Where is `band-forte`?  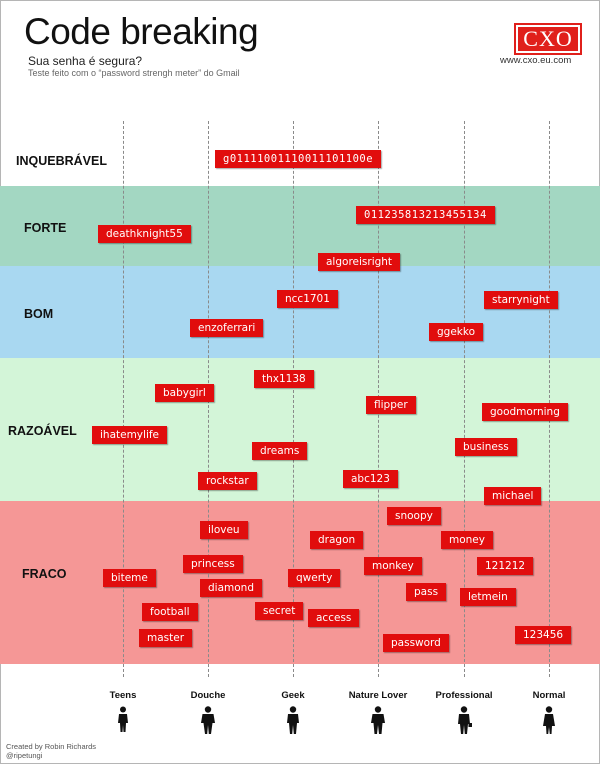 band-forte is located at coordinates (300, 226).